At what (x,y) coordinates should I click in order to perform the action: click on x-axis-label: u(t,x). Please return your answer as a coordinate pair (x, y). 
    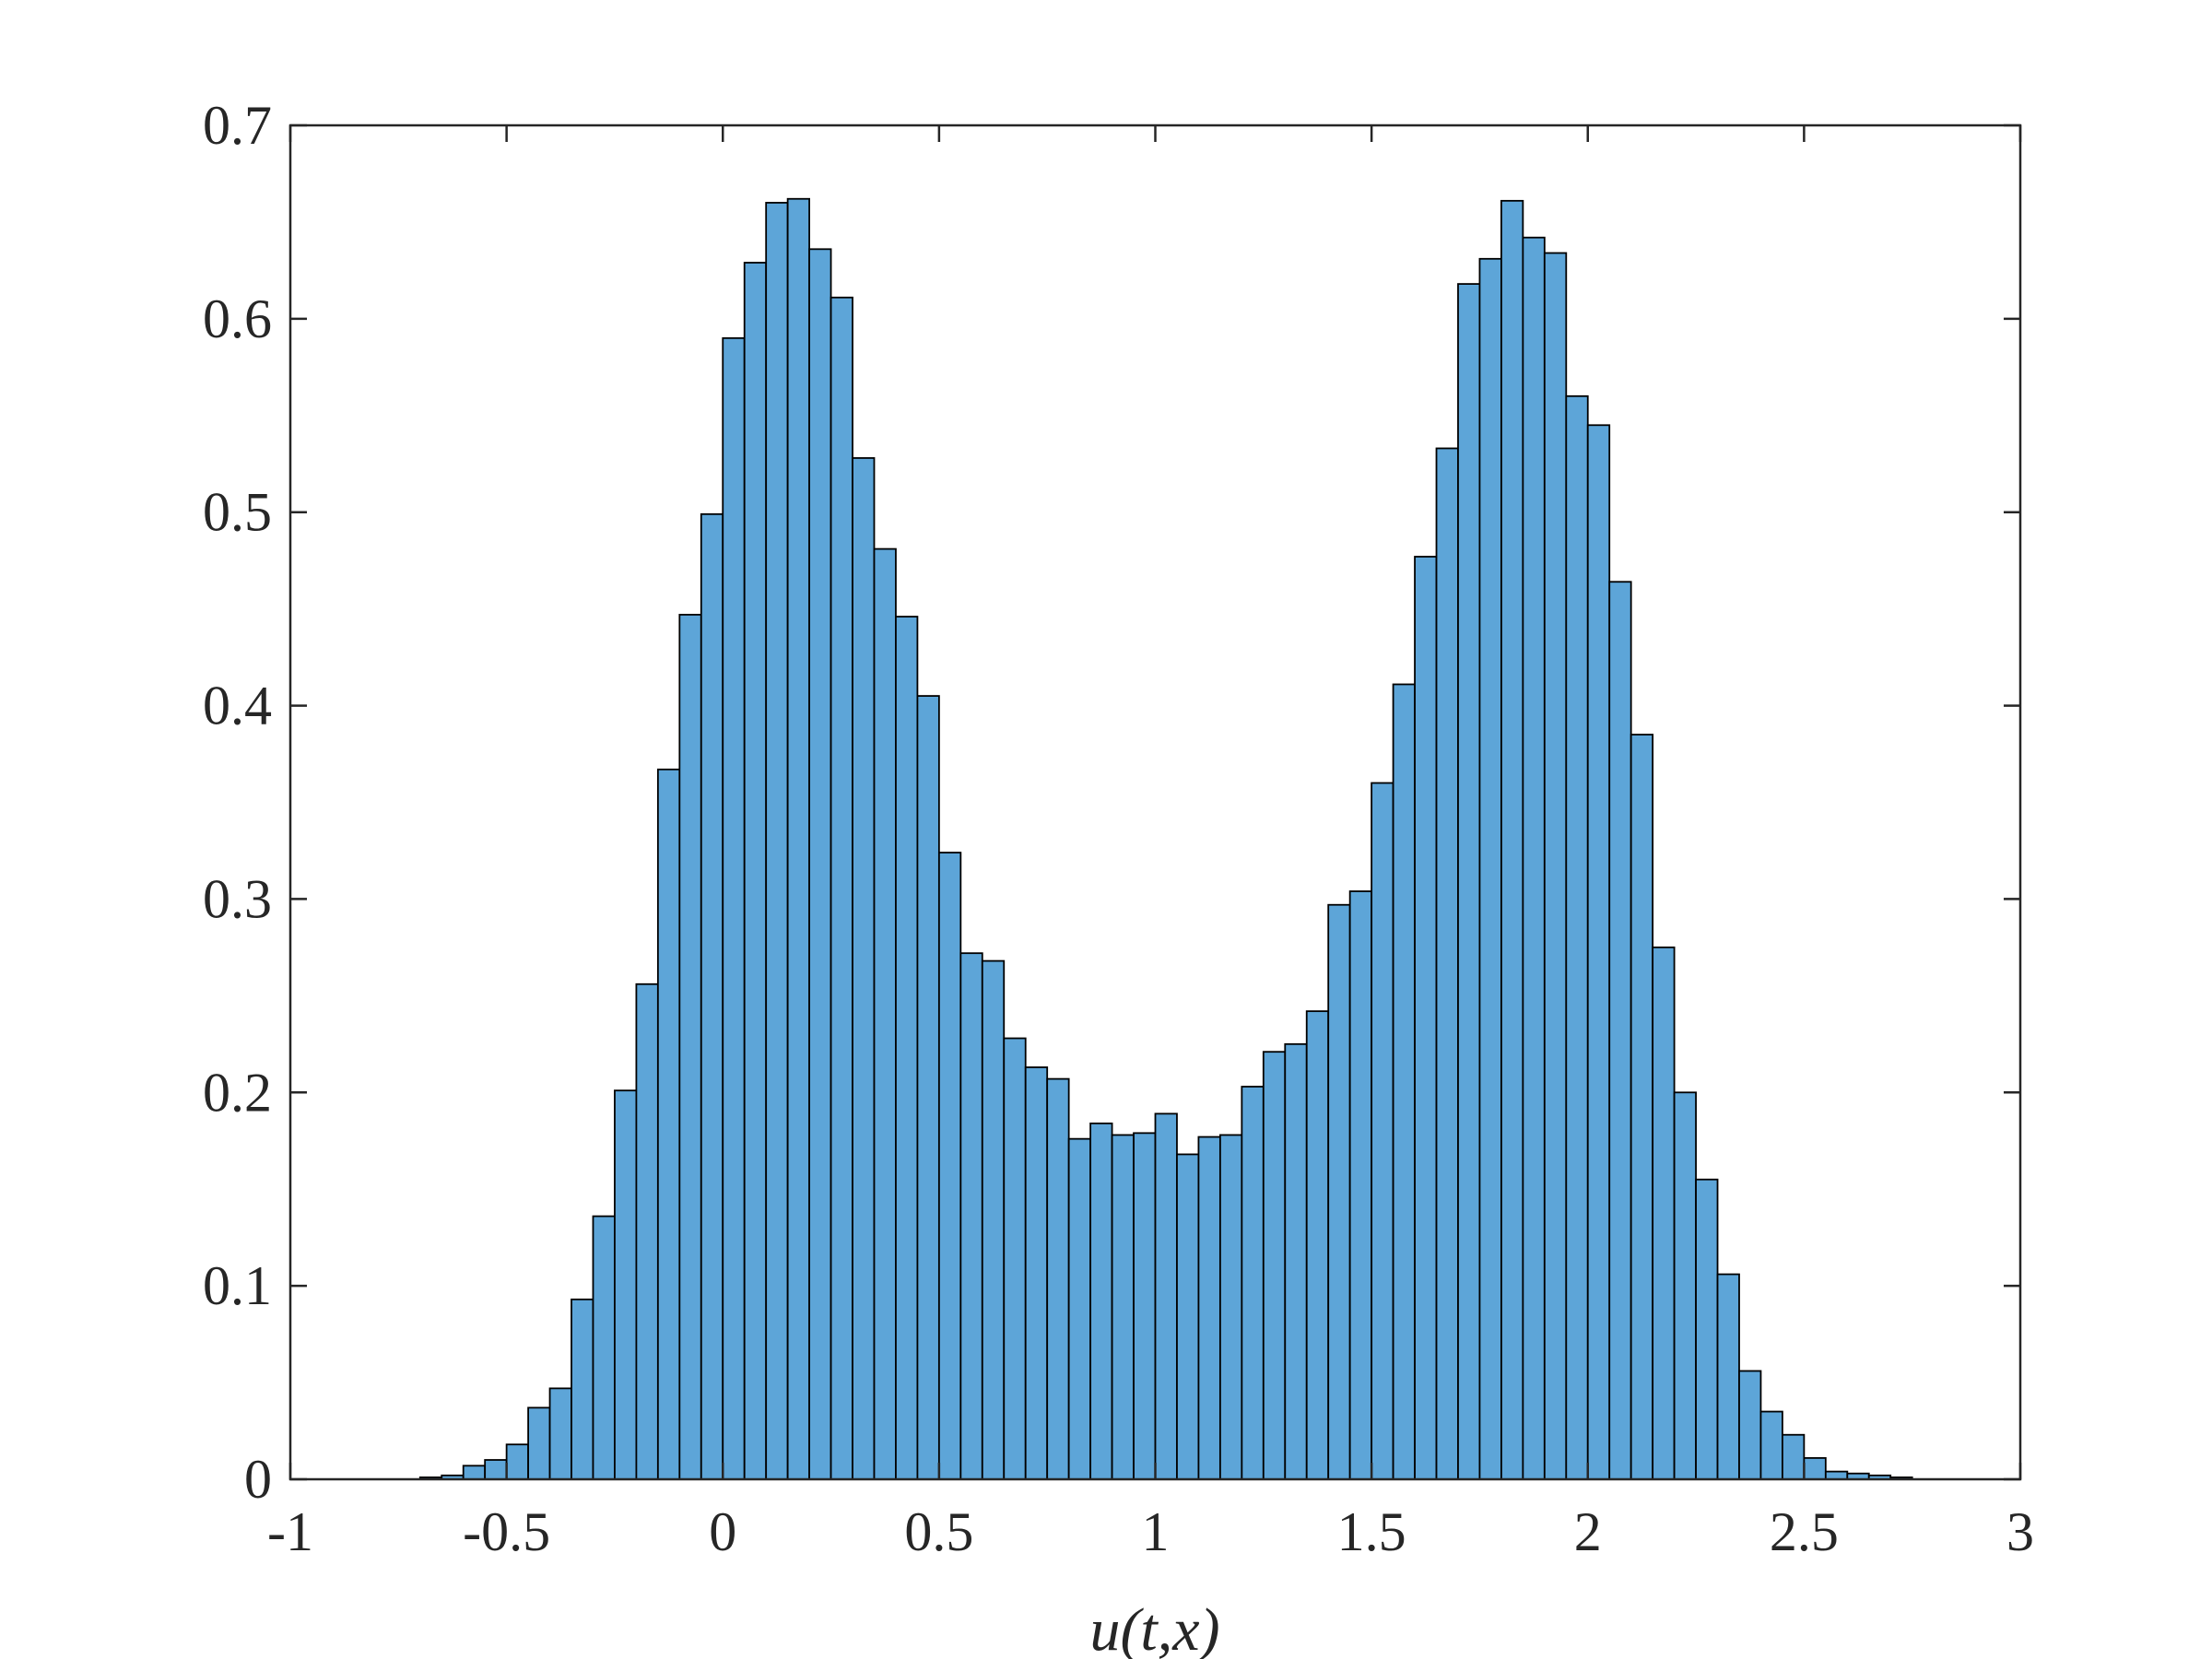
    Looking at the image, I should click on (1154, 1627).